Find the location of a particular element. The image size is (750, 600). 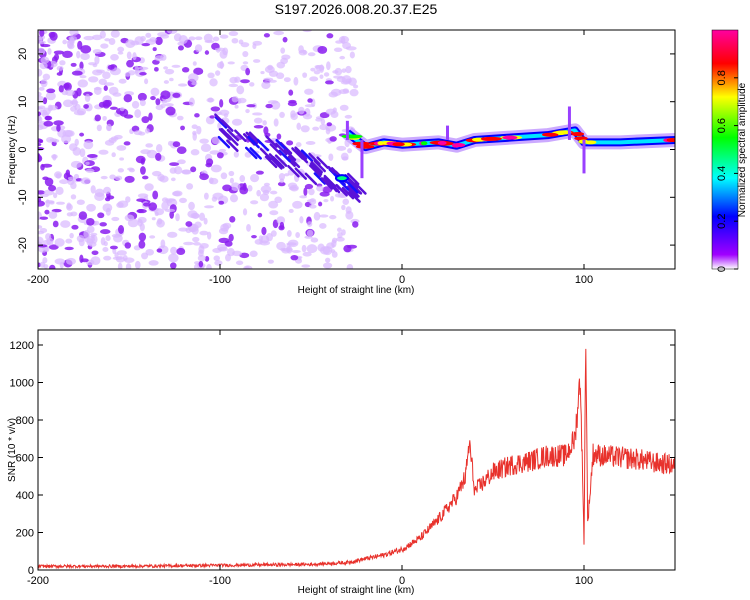

spectrogram-y-label: Frequency (Hz) is located at coordinates (12, 150).